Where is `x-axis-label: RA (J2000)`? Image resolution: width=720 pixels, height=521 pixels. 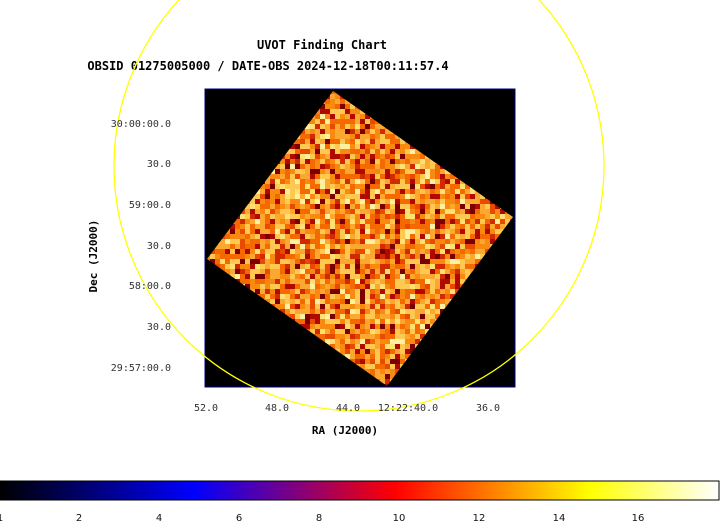 x-axis-label: RA (J2000) is located at coordinates (345, 430).